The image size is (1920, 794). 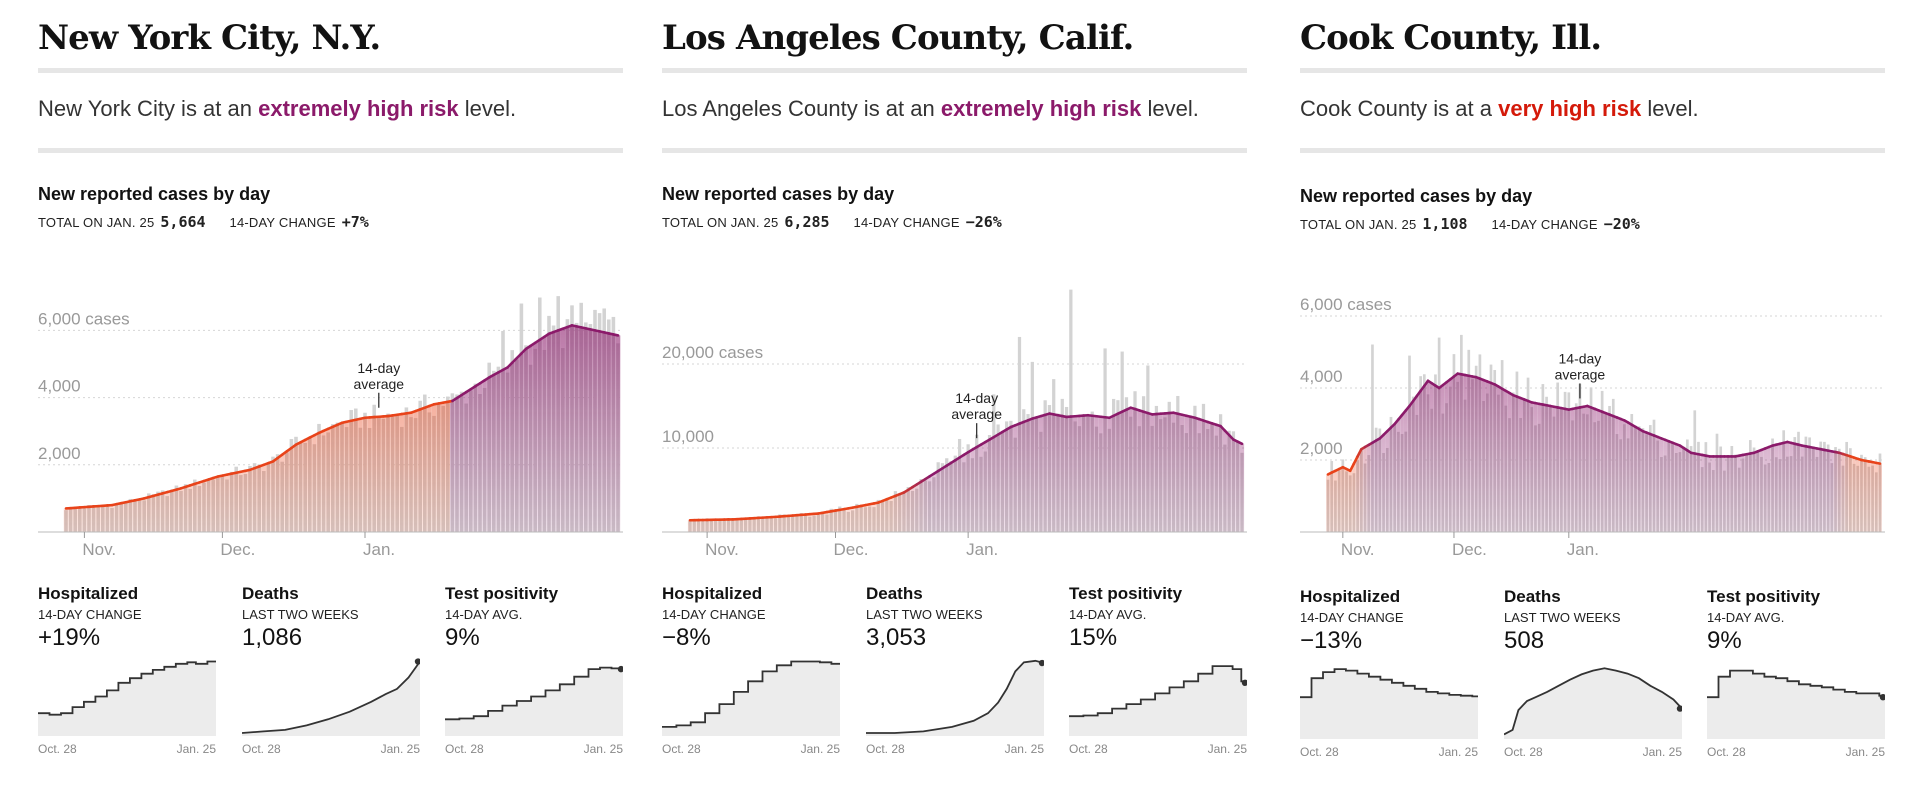 What do you see at coordinates (1580, 374) in the screenshot?
I see `annotation-label: average` at bounding box center [1580, 374].